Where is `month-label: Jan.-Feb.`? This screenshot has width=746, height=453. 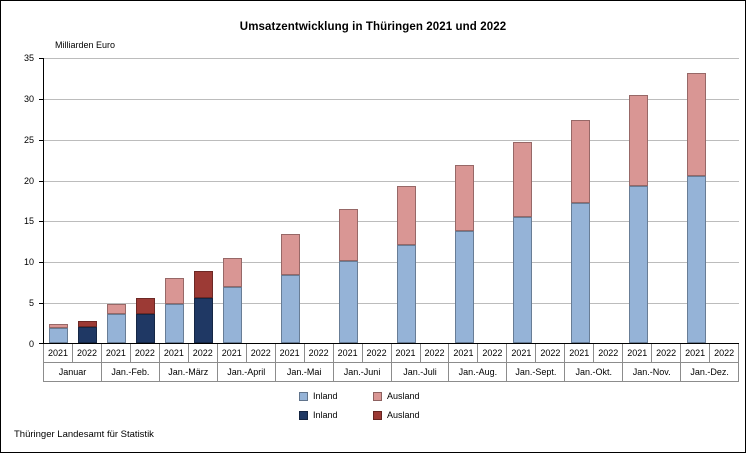 month-label: Jan.-Feb. is located at coordinates (130, 372).